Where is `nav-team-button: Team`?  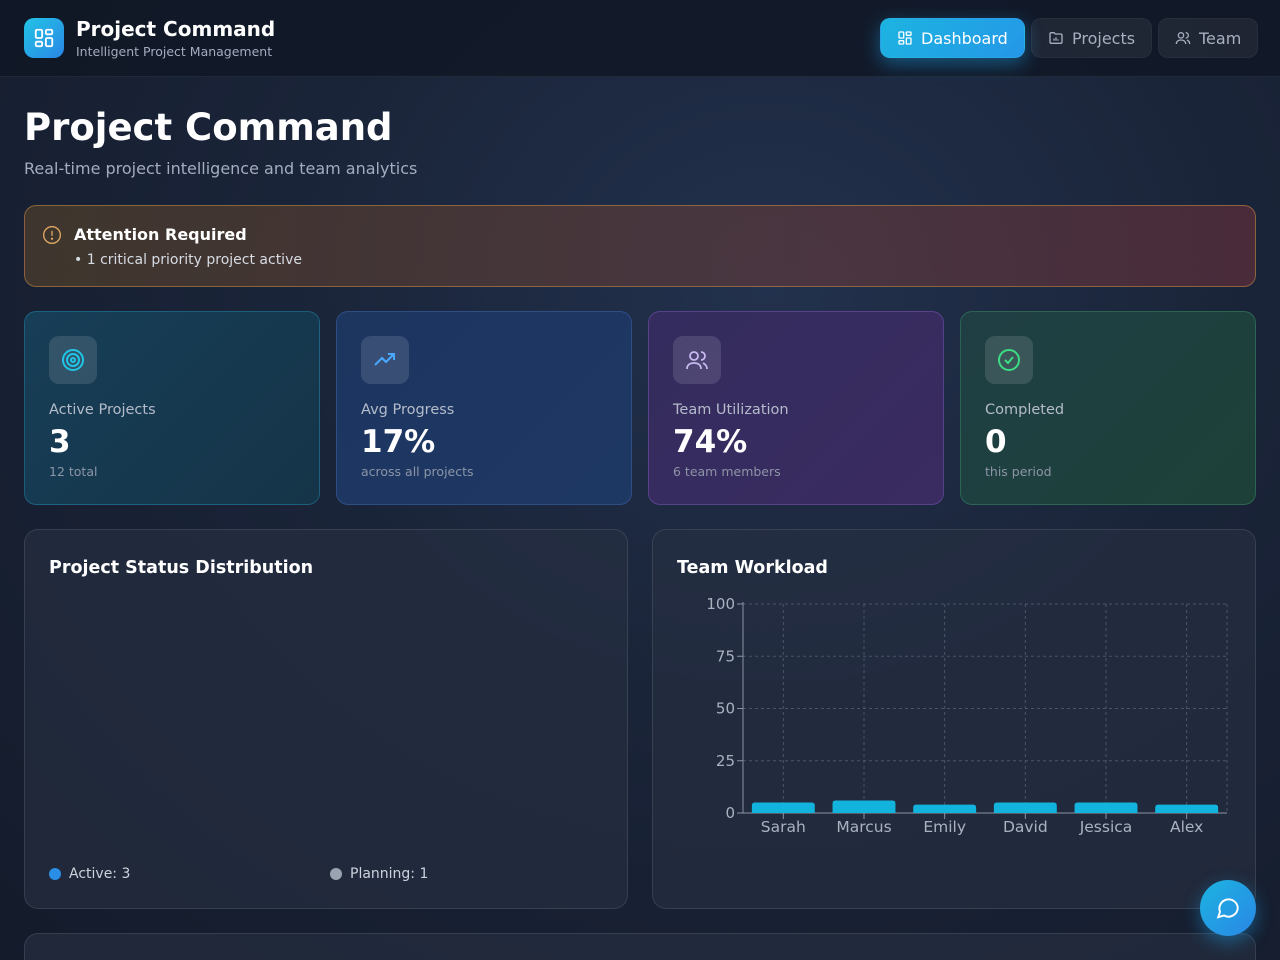 nav-team-button: Team is located at coordinates (1208, 38).